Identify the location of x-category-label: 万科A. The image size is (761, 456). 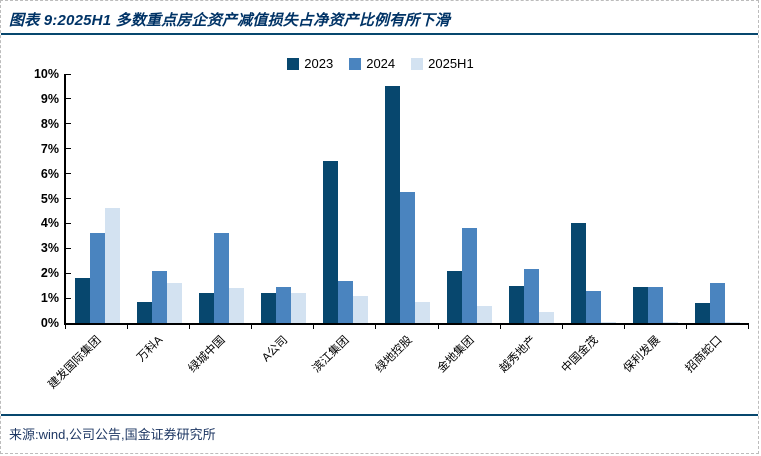
(150, 349).